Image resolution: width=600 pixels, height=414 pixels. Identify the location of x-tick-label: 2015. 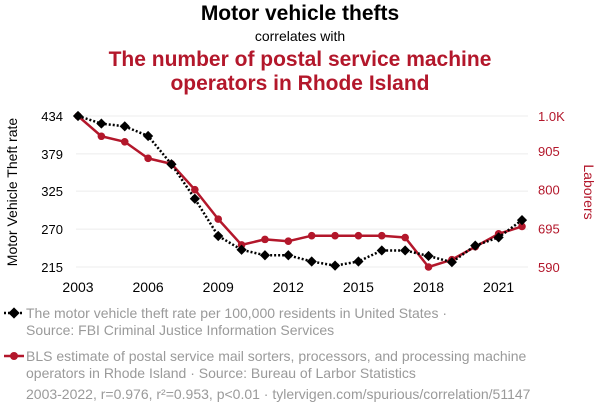
(358, 287).